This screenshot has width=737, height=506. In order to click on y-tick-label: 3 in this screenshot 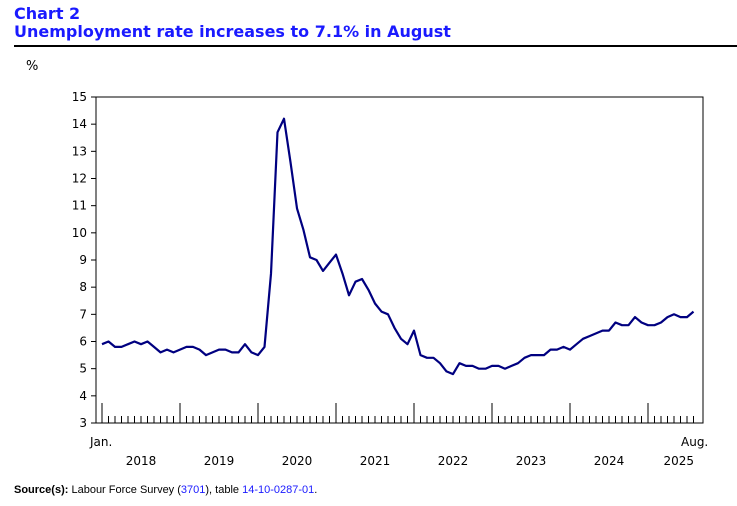, I will do `click(83, 423)`.